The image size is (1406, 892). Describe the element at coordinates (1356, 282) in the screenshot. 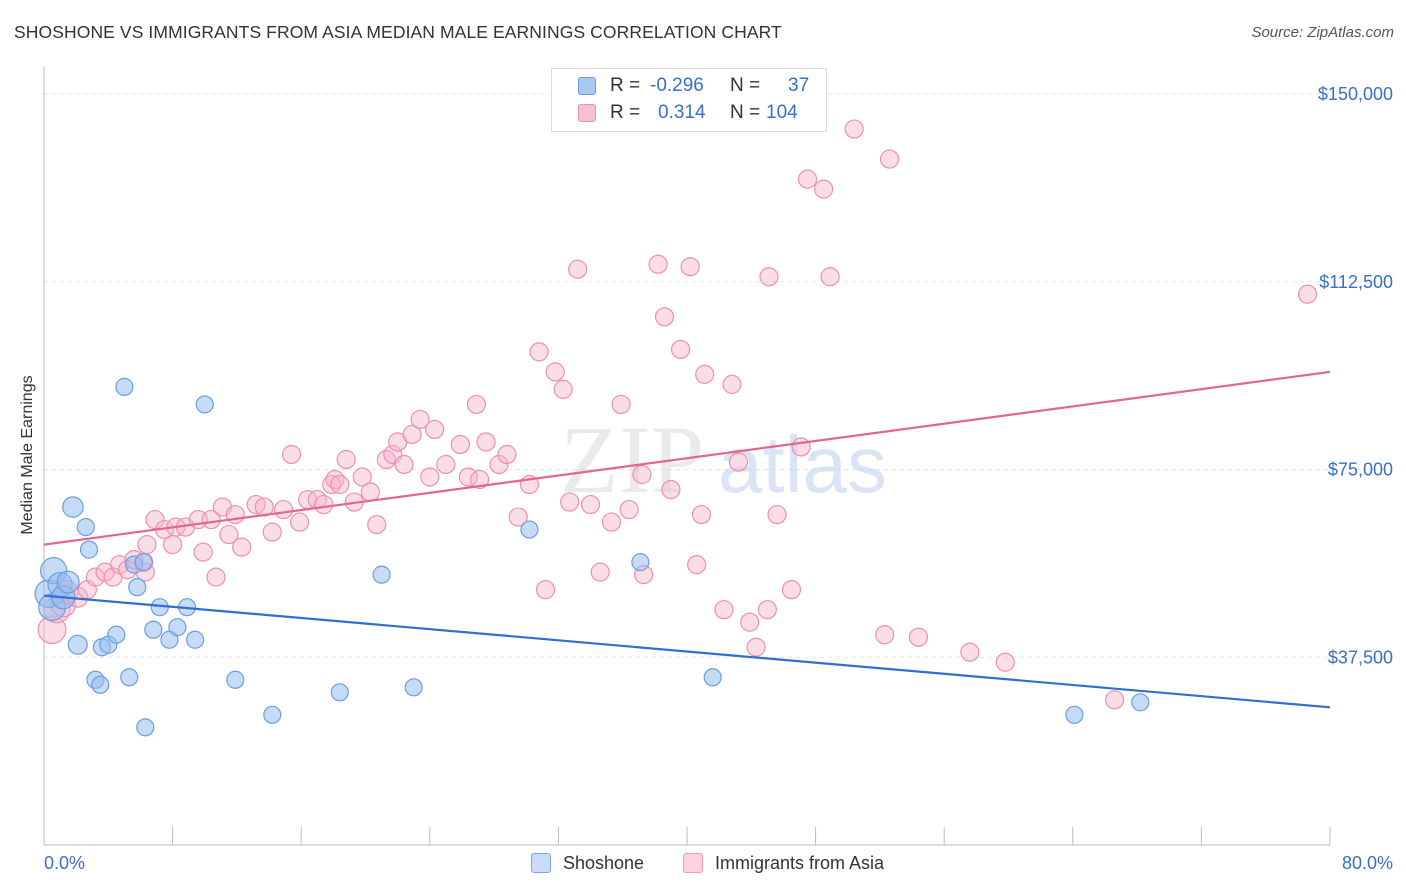

I see `y-tick-label: $112,500` at that location.